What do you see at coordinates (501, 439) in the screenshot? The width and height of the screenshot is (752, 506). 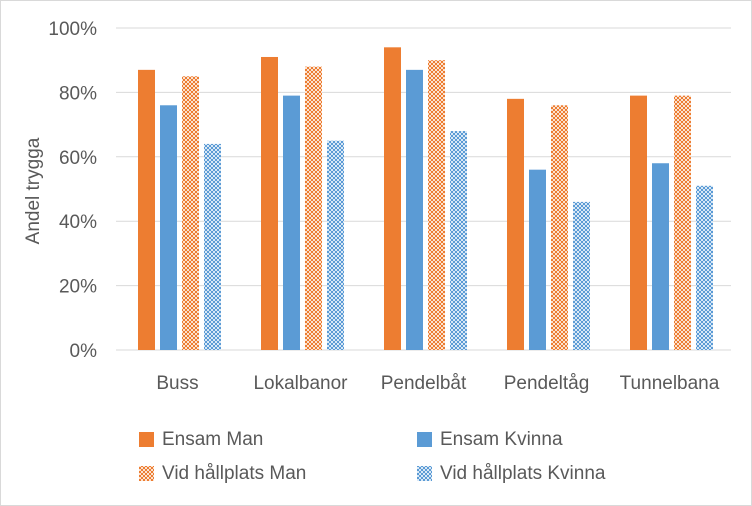 I see `legend-label: Ensam Kvinna` at bounding box center [501, 439].